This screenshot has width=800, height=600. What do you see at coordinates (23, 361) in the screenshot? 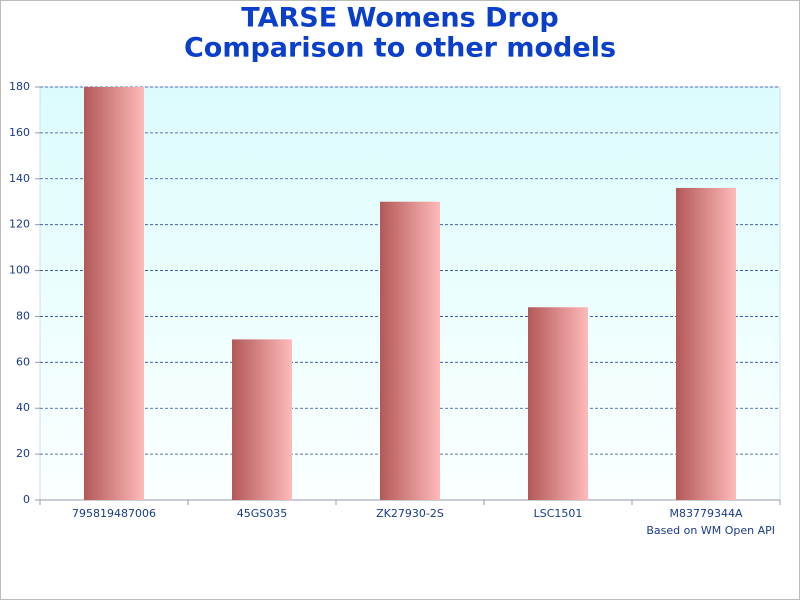
I see `y-tick-label: 60` at bounding box center [23, 361].